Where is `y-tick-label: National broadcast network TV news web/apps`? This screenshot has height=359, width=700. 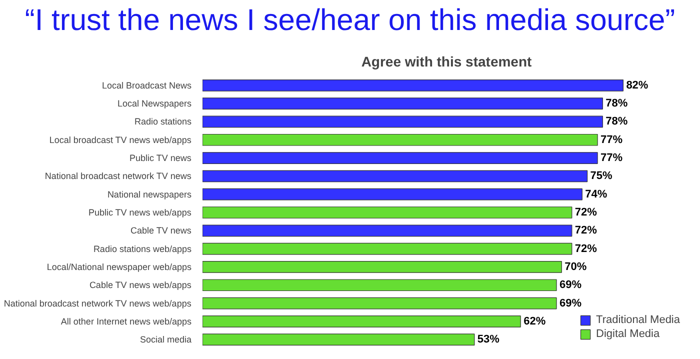
y-tick-label: National broadcast network TV news web/apps is located at coordinates (98, 303).